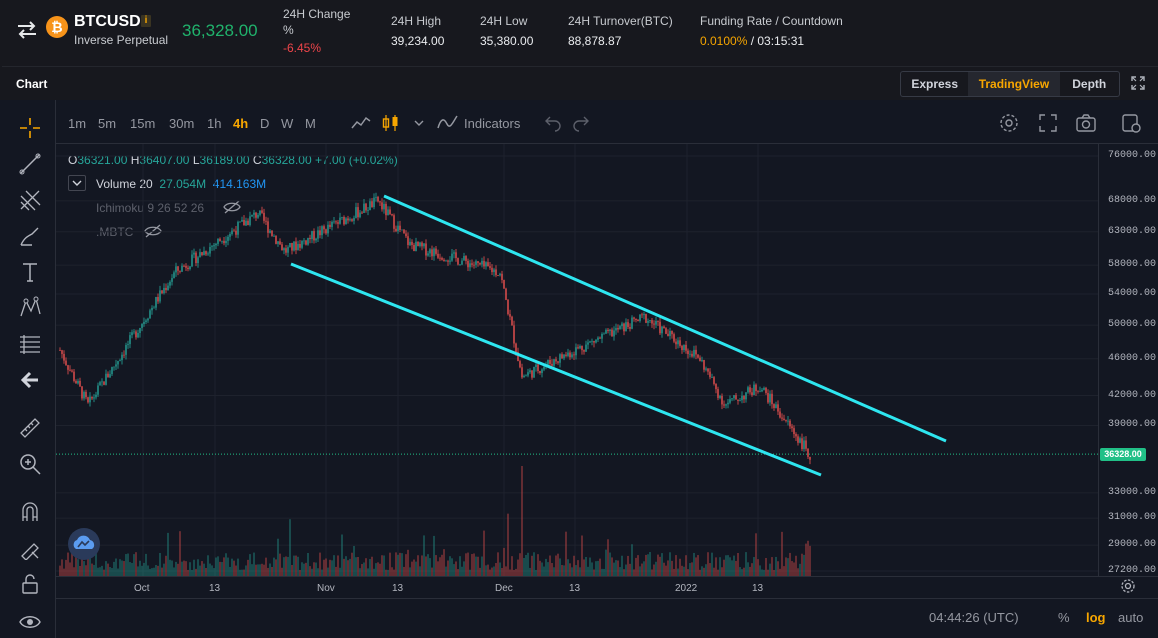 The width and height of the screenshot is (1158, 638). Describe the element at coordinates (107, 123) in the screenshot. I see `timeframe-5m: 5m` at that location.